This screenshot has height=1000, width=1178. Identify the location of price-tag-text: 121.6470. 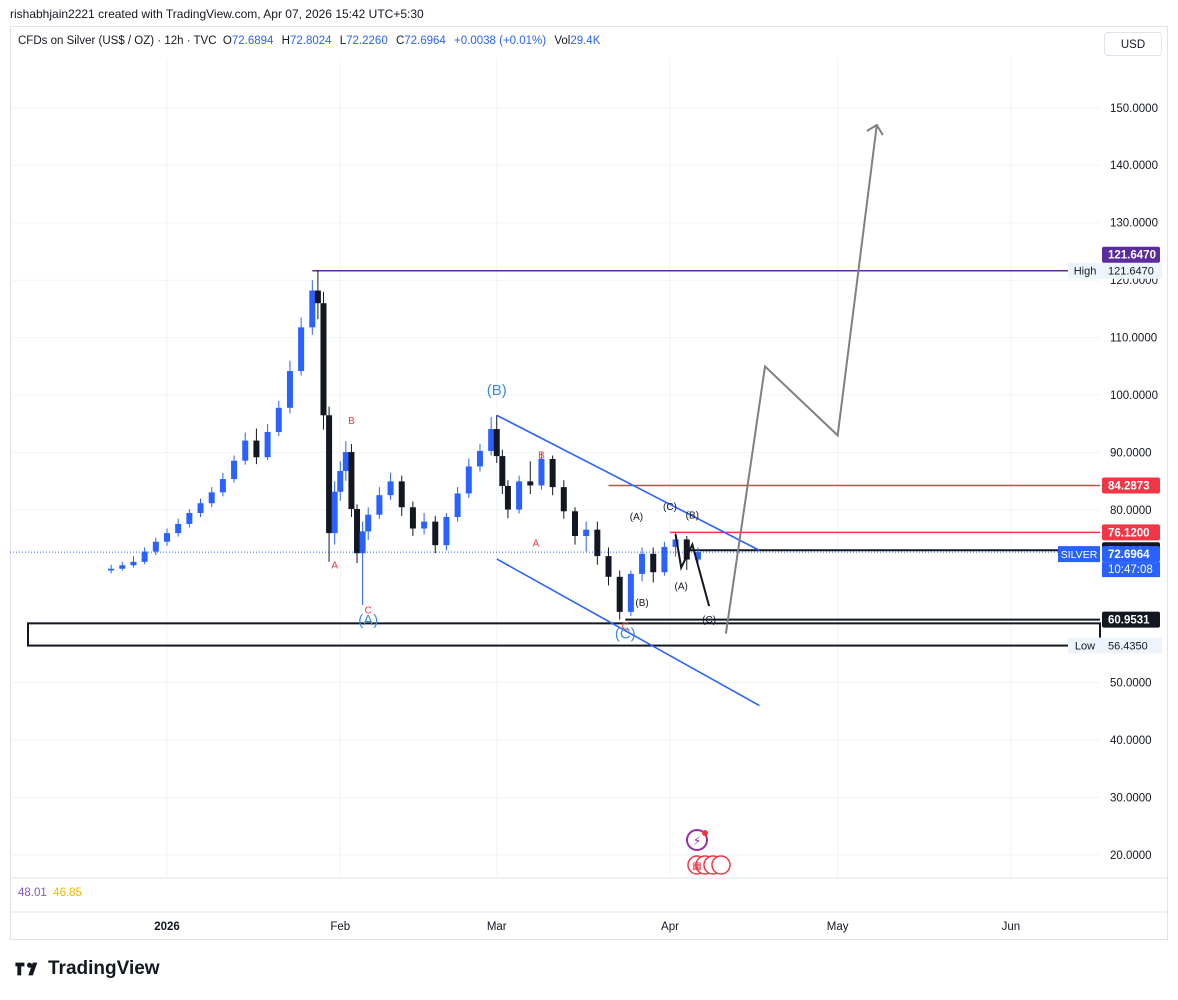
(1132, 256).